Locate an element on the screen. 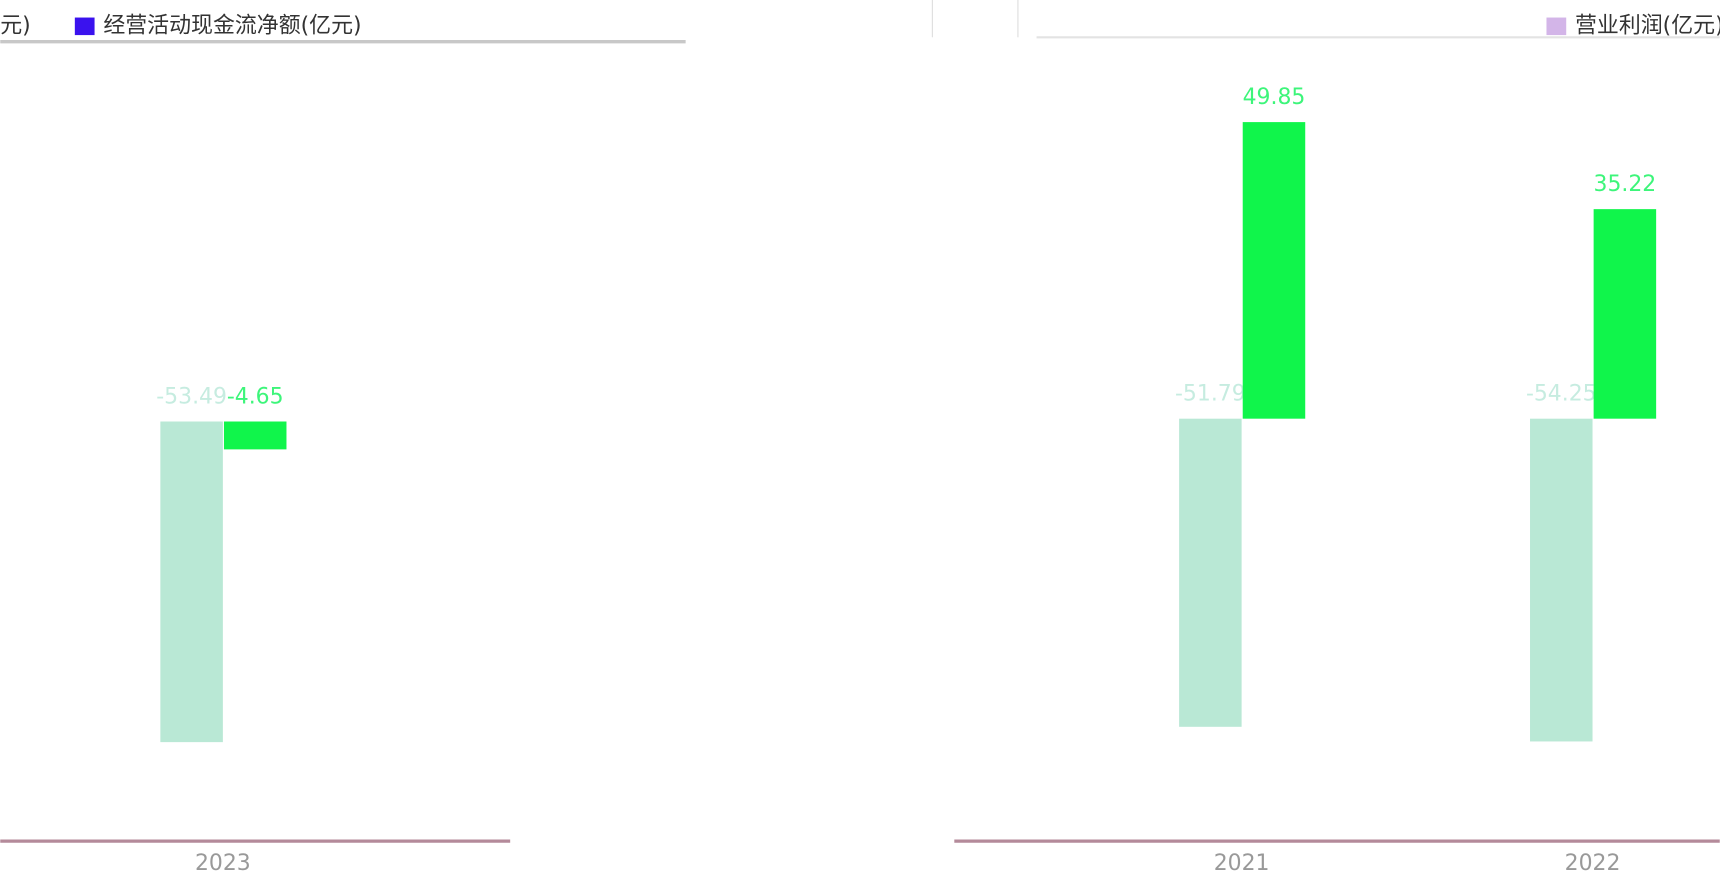 The image size is (1720, 874). x-tick-label: 2021 is located at coordinates (1242, 862).